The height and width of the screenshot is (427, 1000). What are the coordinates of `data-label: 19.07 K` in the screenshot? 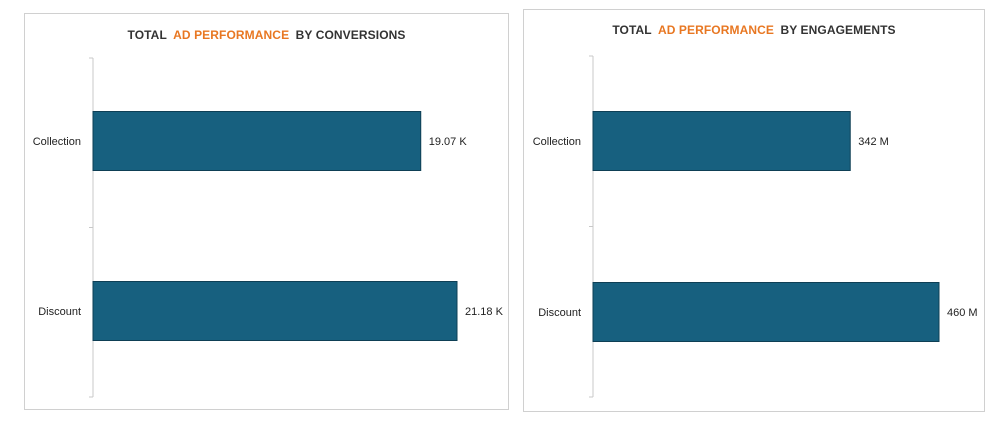 It's located at (448, 142).